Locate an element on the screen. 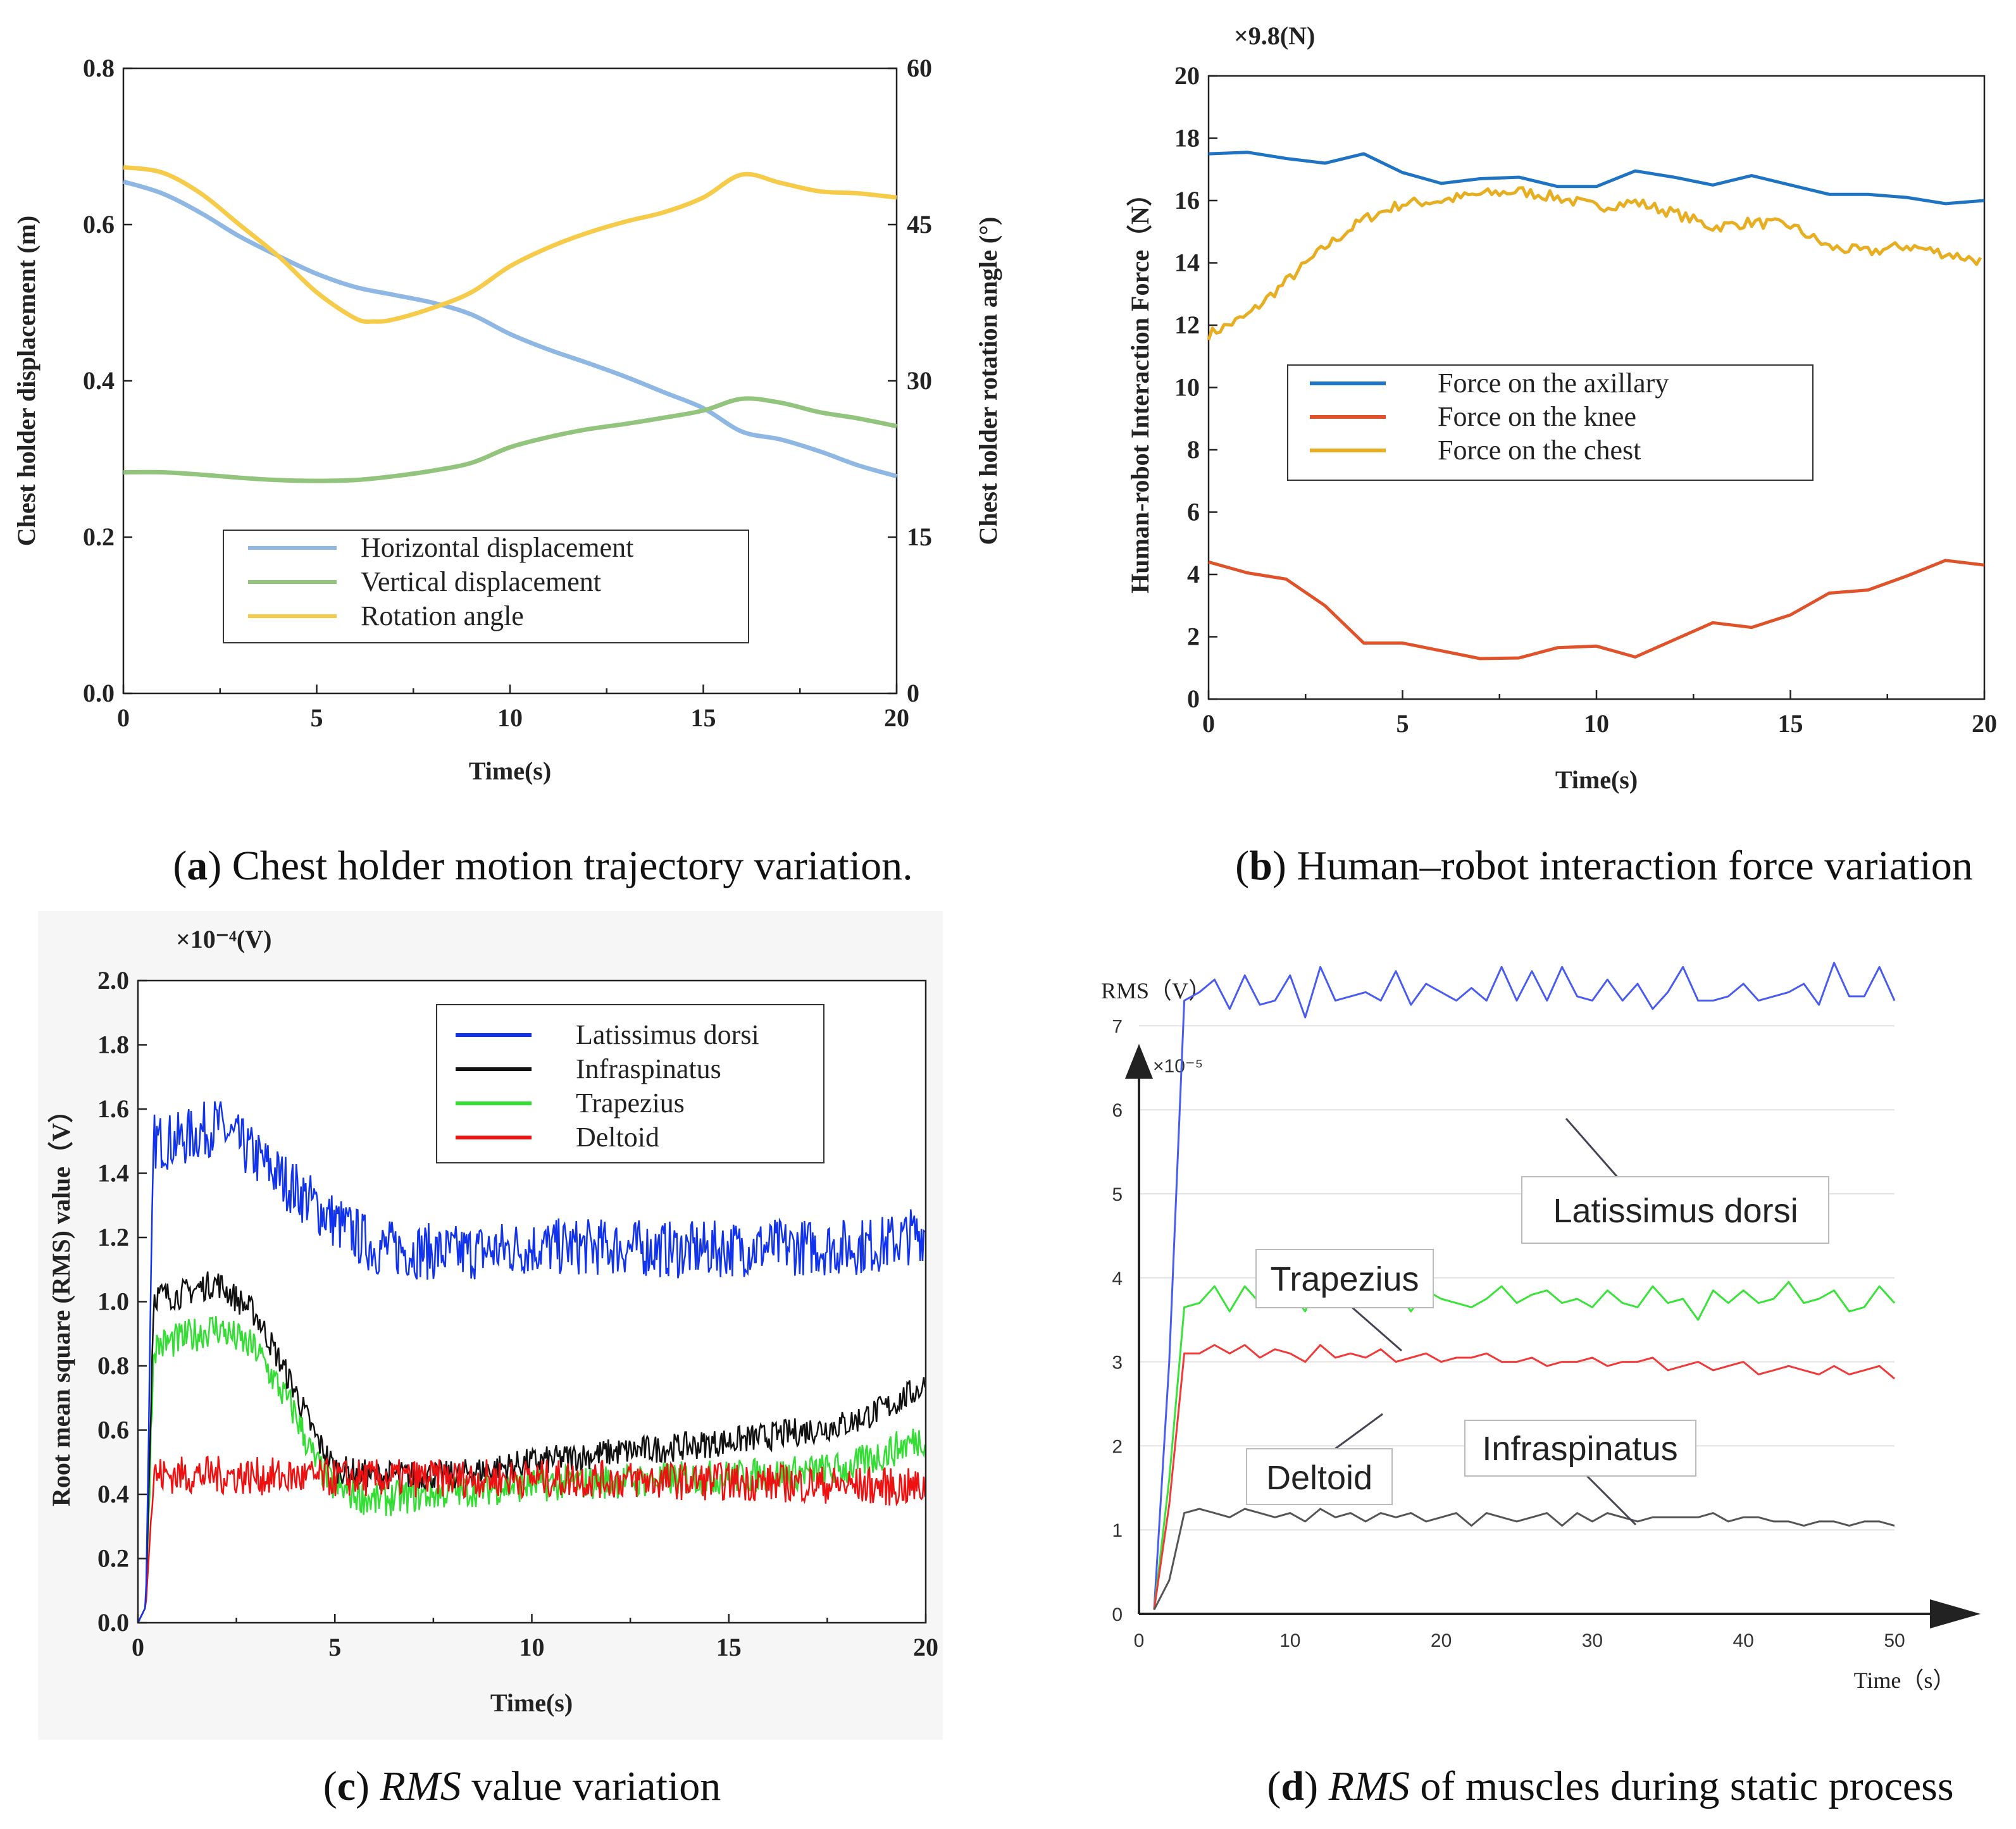 Image resolution: width=2016 pixels, height=1829 pixels. x-tick-label: 40 is located at coordinates (1743, 1640).